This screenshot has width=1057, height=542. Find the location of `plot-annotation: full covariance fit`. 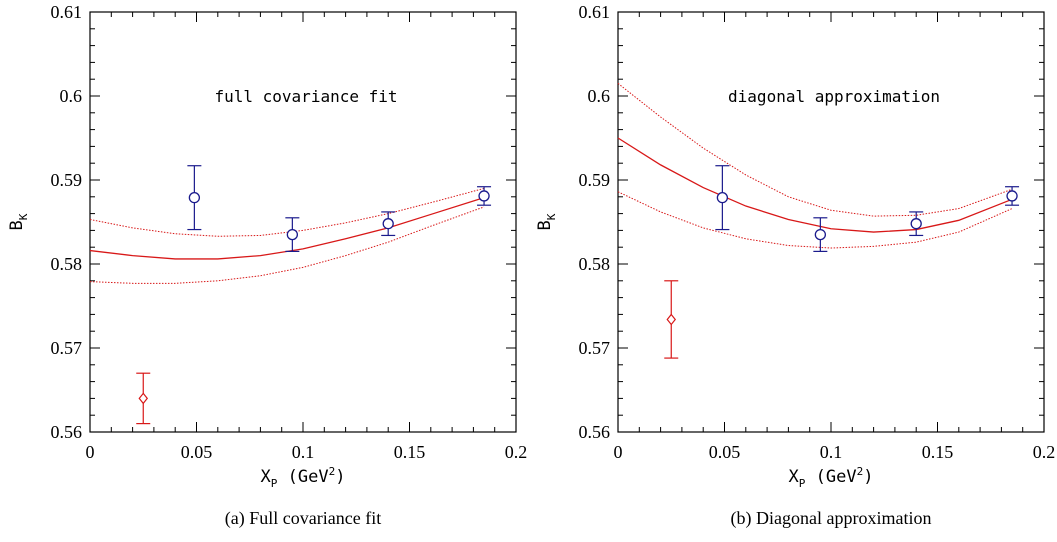

plot-annotation: full covariance fit is located at coordinates (305, 96).